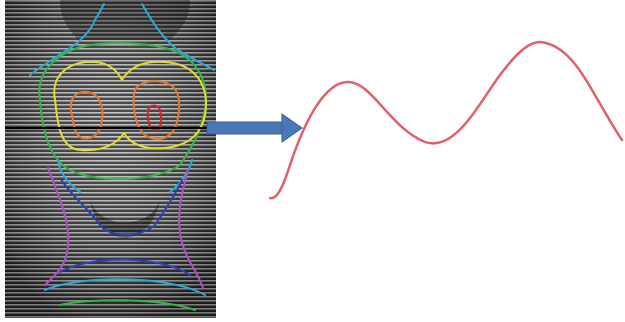 The width and height of the screenshot is (625, 322). I want to click on lumbar-shadow, so click(125, 219).